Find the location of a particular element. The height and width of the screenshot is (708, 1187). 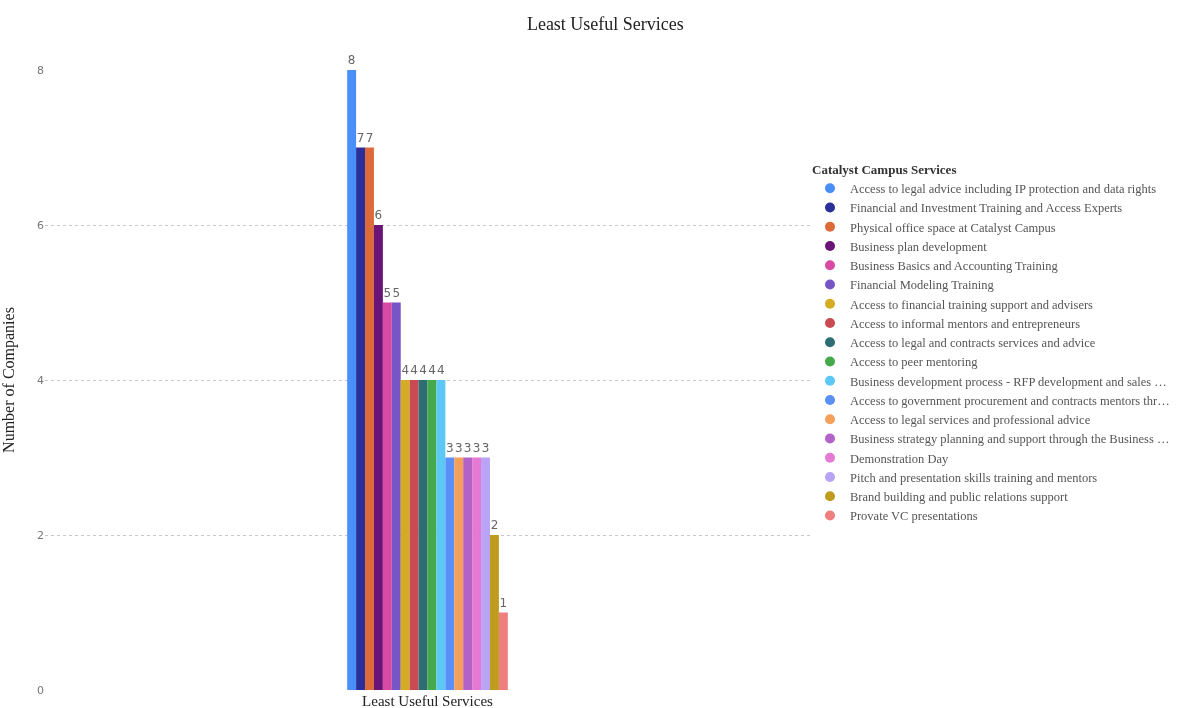

legend-label: Access to peer mentoring is located at coordinates (914, 362).